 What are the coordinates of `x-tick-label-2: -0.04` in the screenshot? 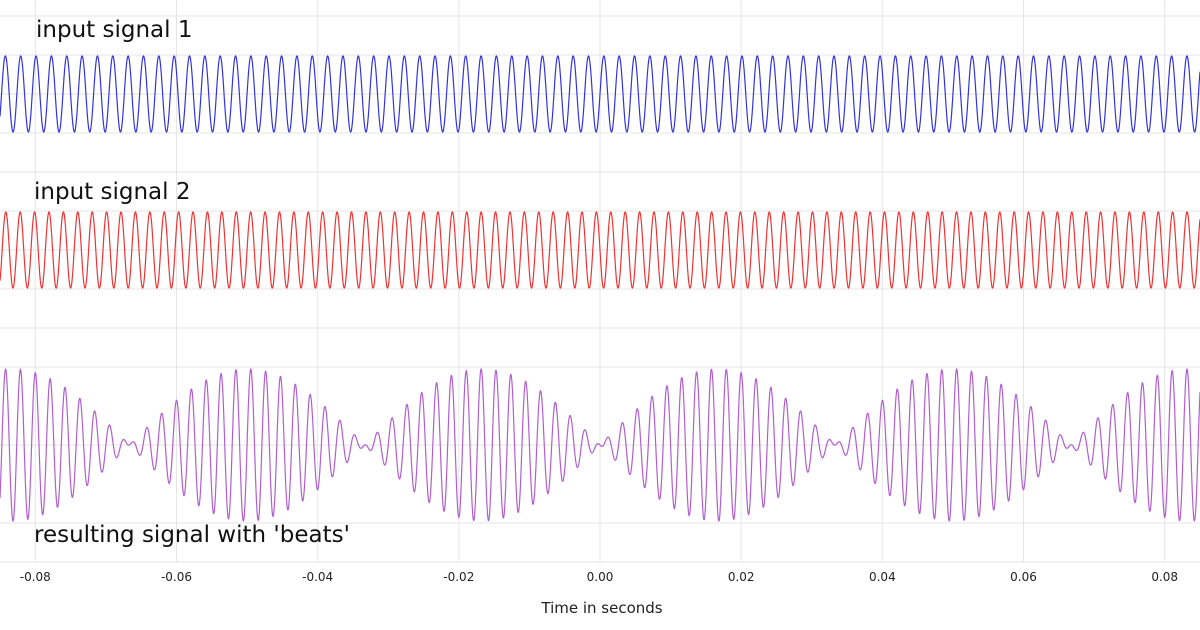 It's located at (317, 577).